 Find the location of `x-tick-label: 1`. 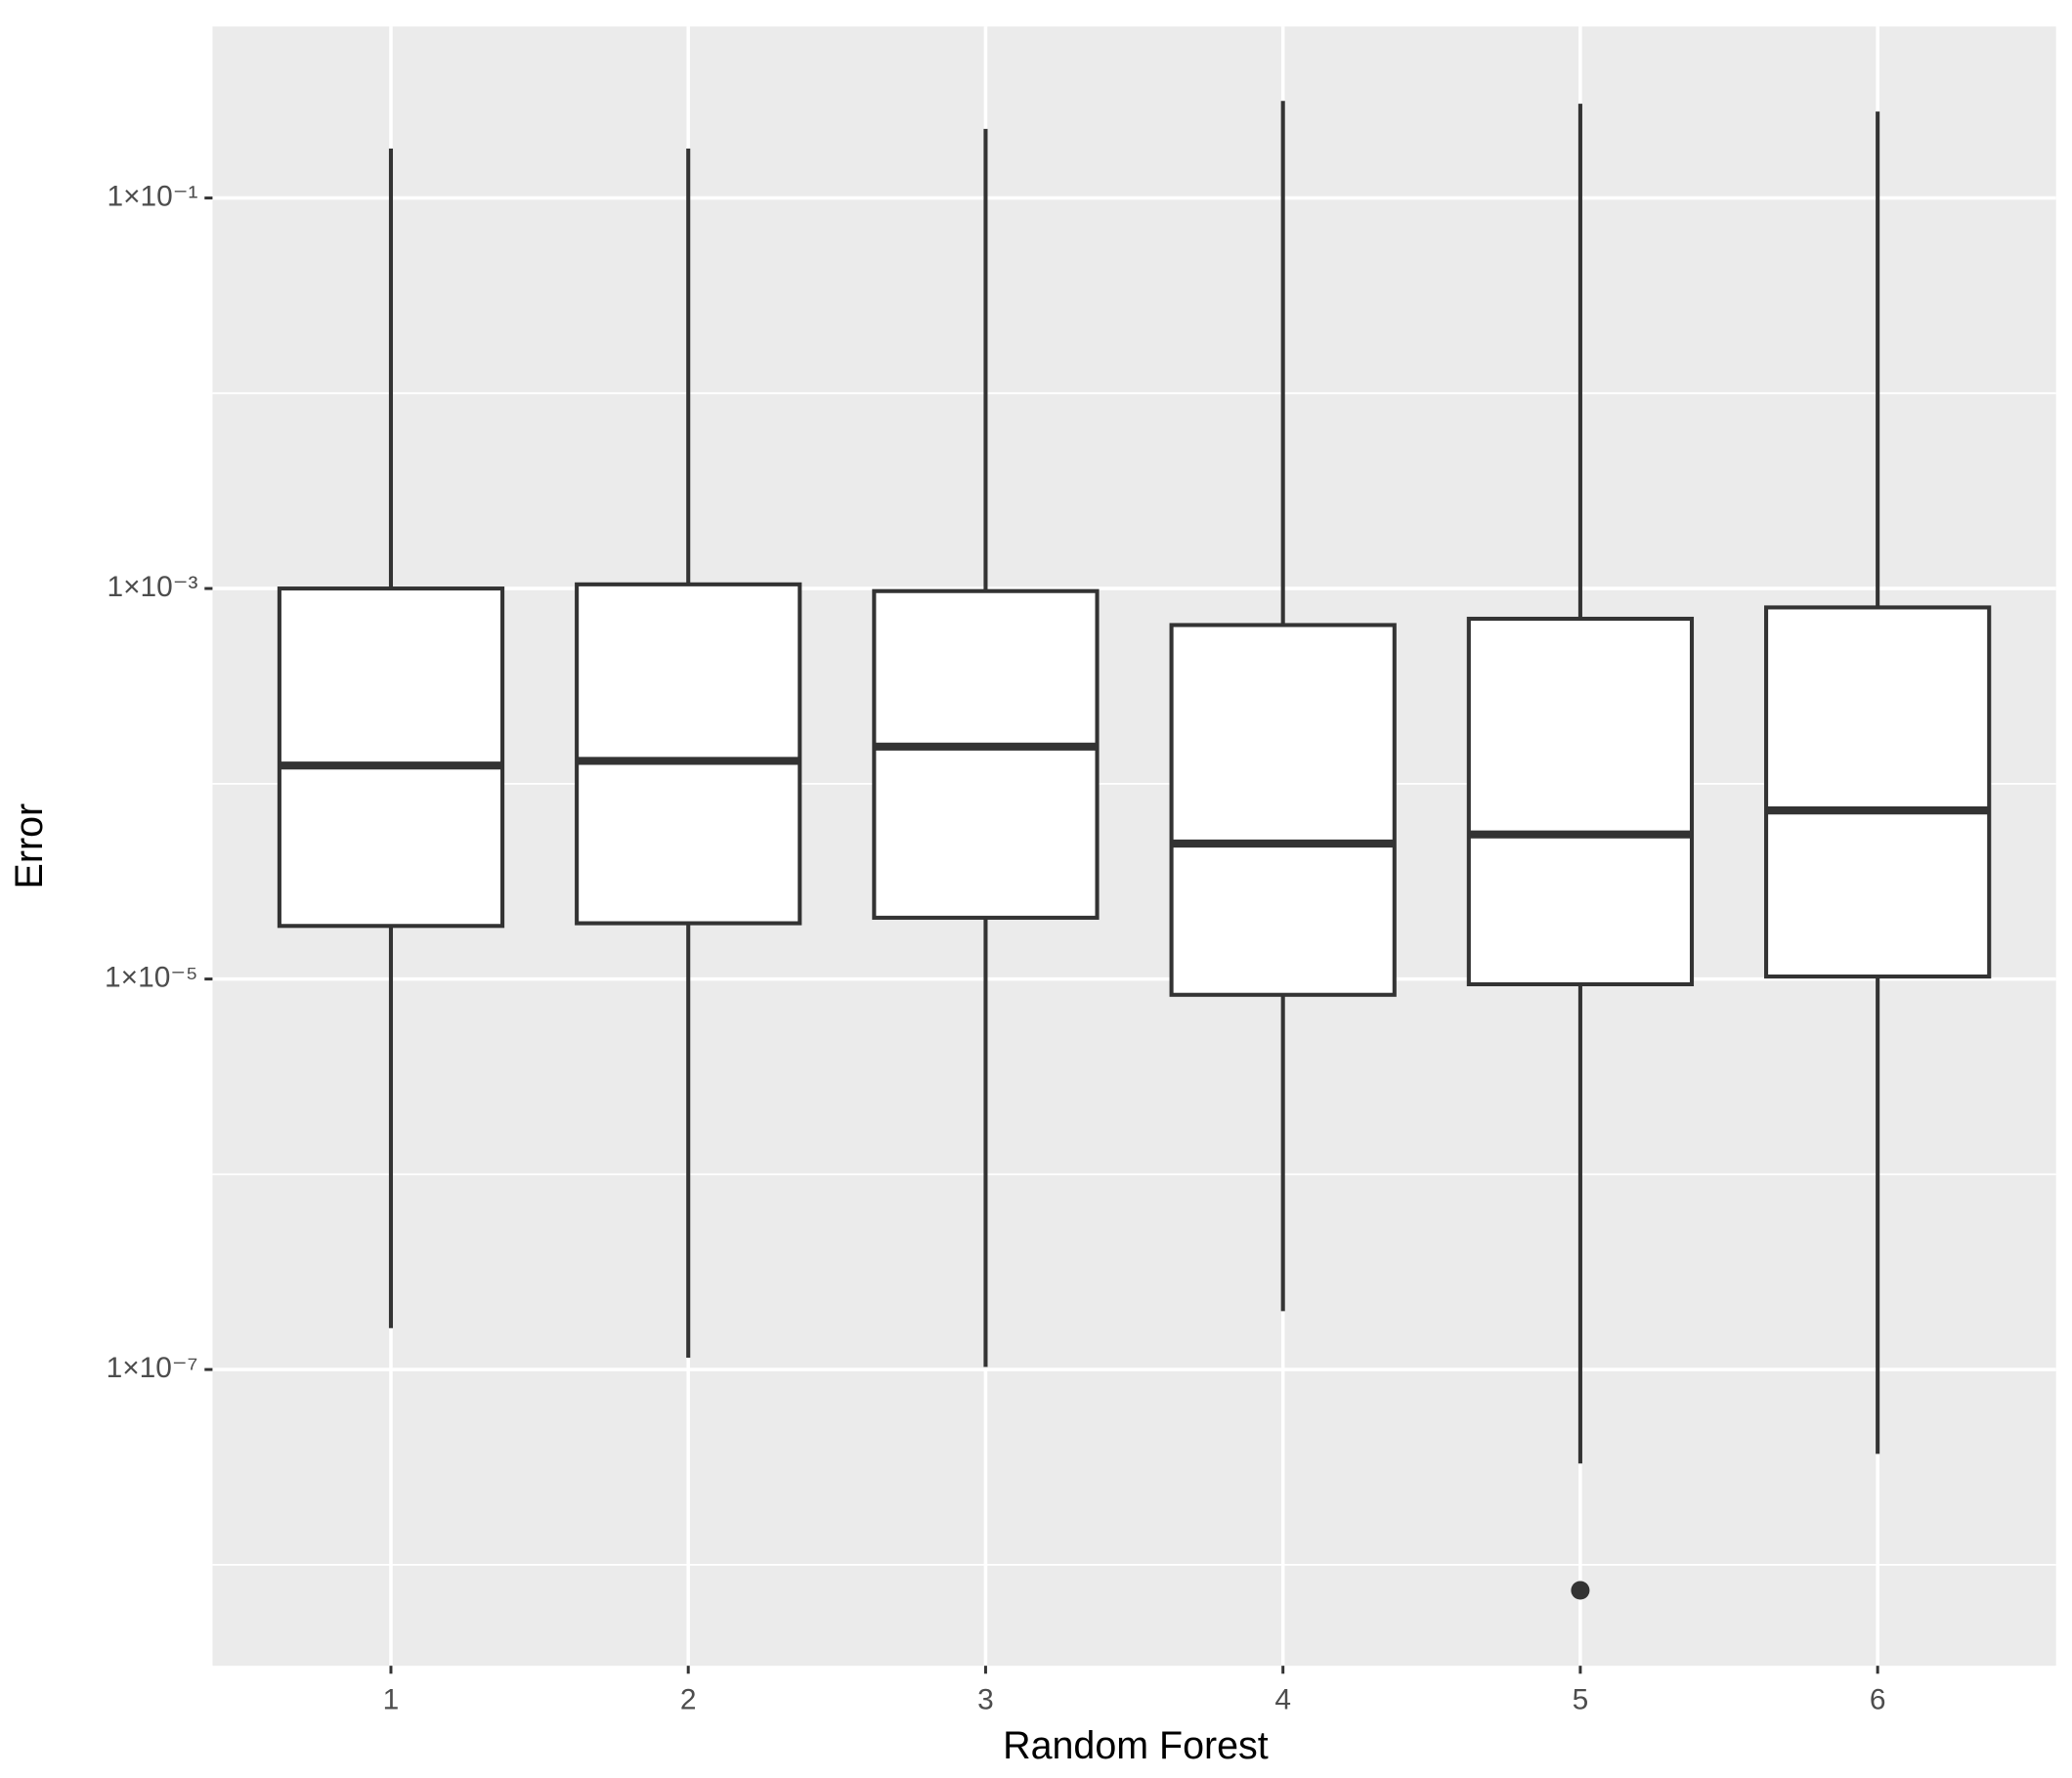

x-tick-label: 1 is located at coordinates (391, 1700).